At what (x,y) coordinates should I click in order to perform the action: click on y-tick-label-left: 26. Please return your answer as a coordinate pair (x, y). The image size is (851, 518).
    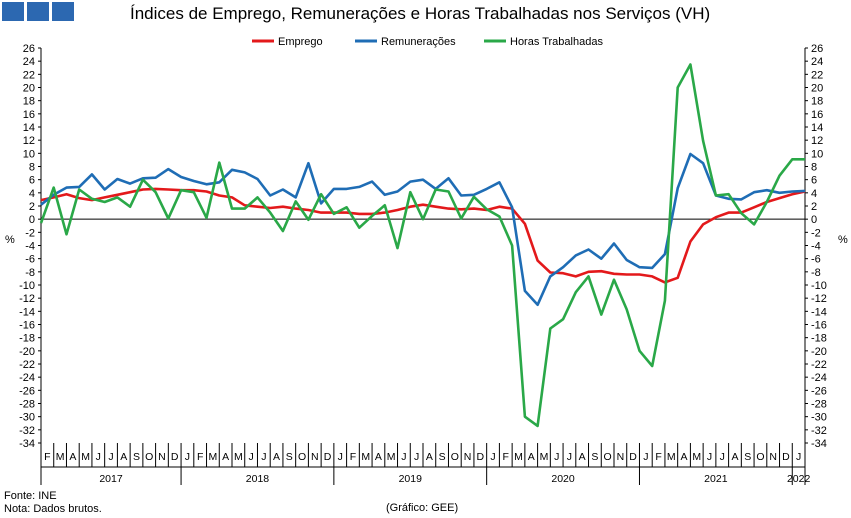
    Looking at the image, I should click on (29, 49).